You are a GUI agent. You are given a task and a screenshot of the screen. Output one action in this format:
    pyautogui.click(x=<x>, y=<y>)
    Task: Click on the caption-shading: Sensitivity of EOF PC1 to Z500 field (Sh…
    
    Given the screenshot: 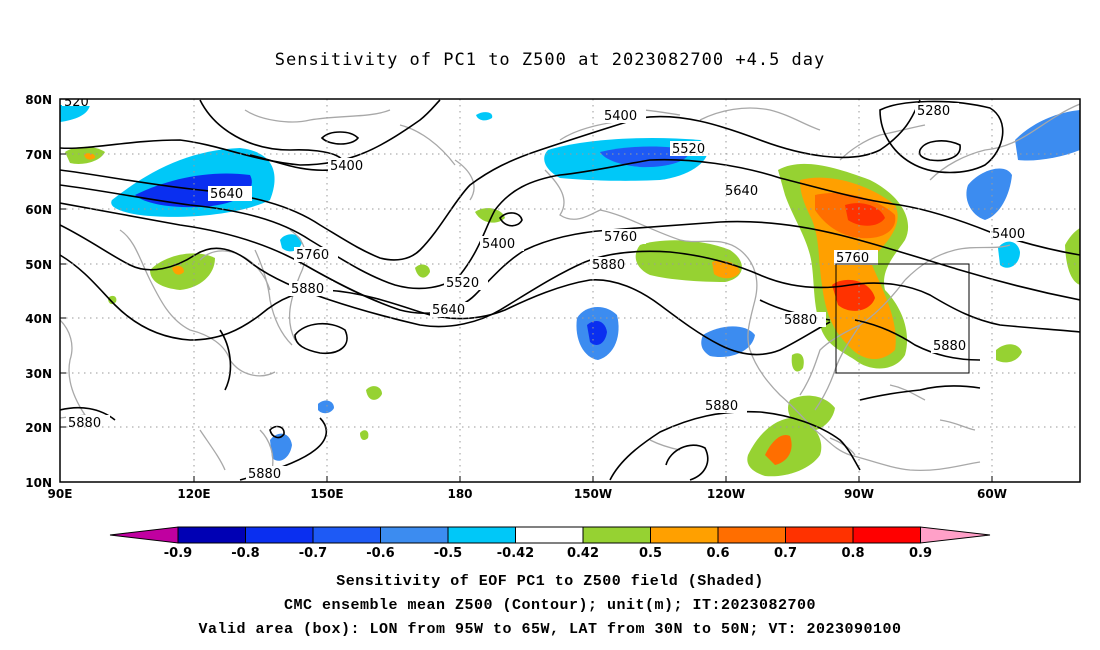 What is the action you would take?
    pyautogui.click(x=550, y=581)
    